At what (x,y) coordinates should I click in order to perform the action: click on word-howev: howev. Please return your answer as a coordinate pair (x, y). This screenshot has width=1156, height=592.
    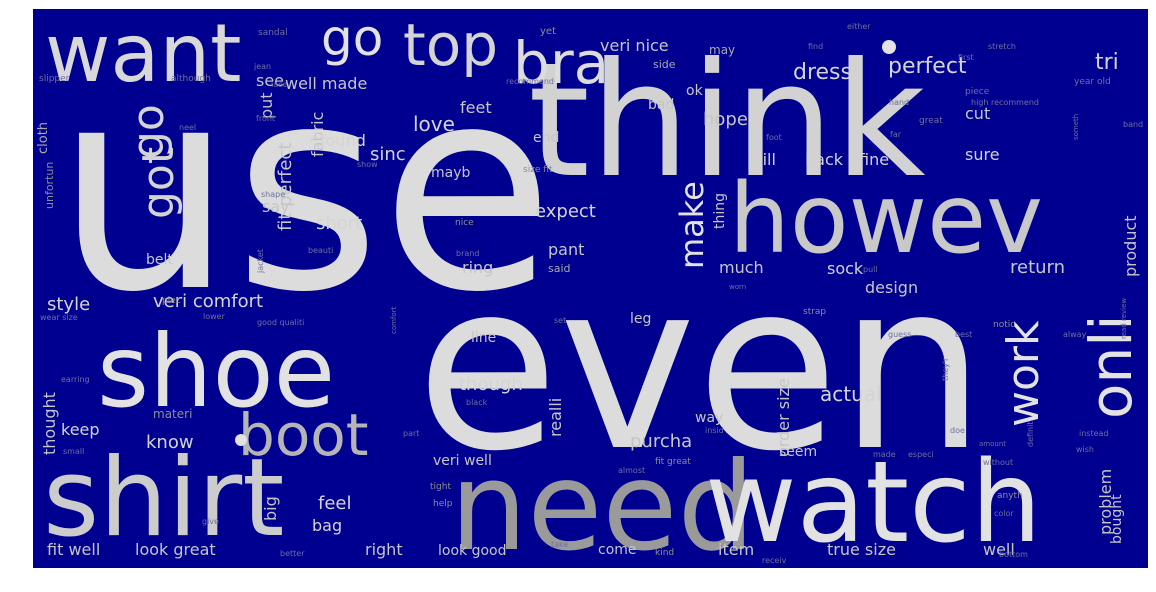
    Looking at the image, I should click on (886, 219).